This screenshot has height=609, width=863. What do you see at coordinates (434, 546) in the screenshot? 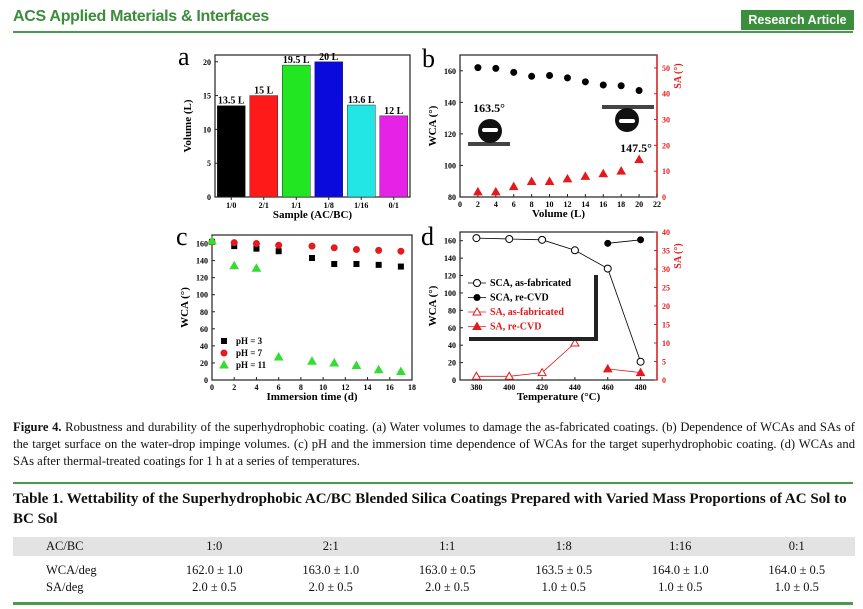
I see `table-header-row: AC/BC 1:0 2:1 1:1 1:8 1:16 0:1` at bounding box center [434, 546].